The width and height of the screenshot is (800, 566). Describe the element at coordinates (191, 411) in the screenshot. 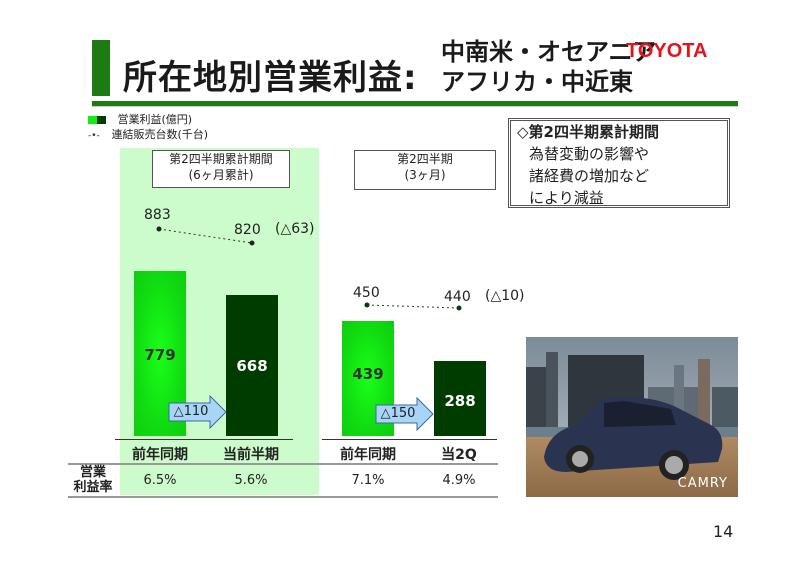

I see `change-label-group1: △110` at that location.